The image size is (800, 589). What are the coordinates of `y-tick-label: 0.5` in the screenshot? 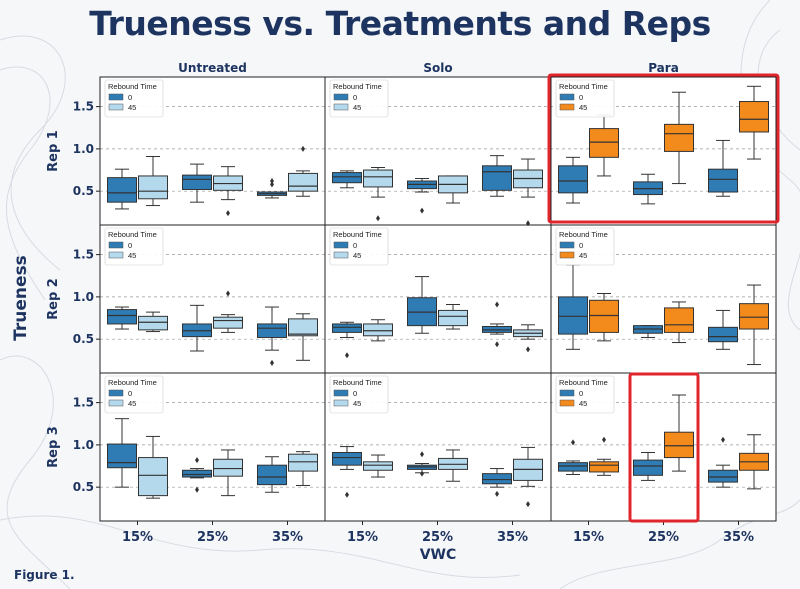 It's located at (83, 339).